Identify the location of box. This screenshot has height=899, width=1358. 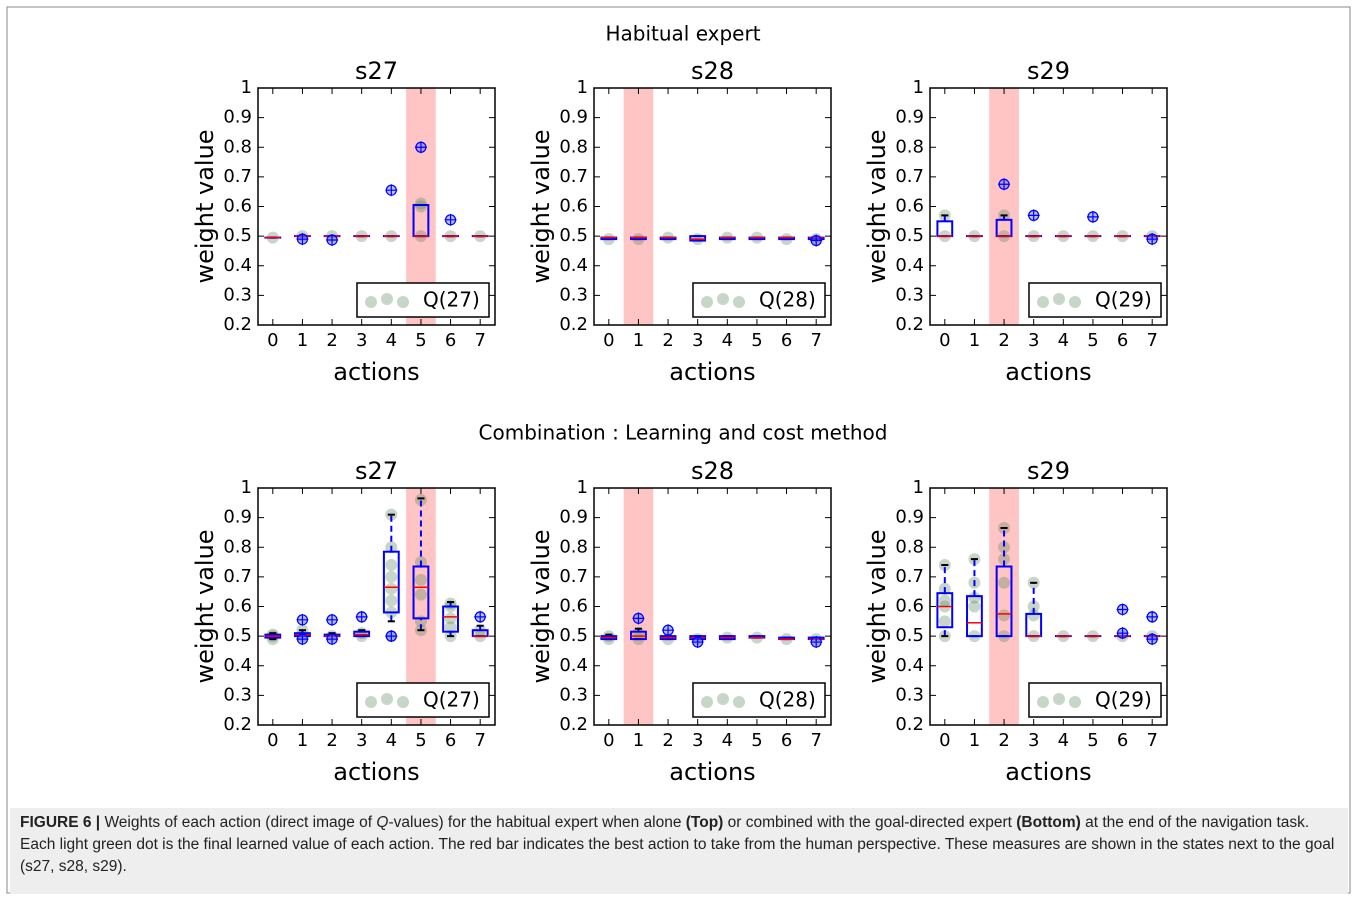
(391, 582).